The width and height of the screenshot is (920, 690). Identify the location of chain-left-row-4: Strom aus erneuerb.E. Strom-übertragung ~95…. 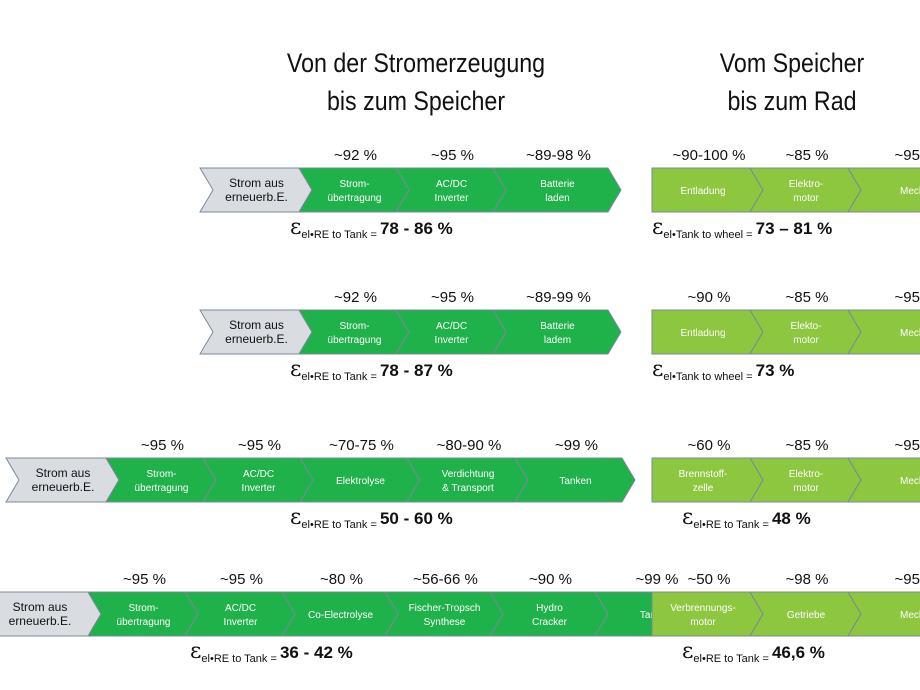
(358, 604).